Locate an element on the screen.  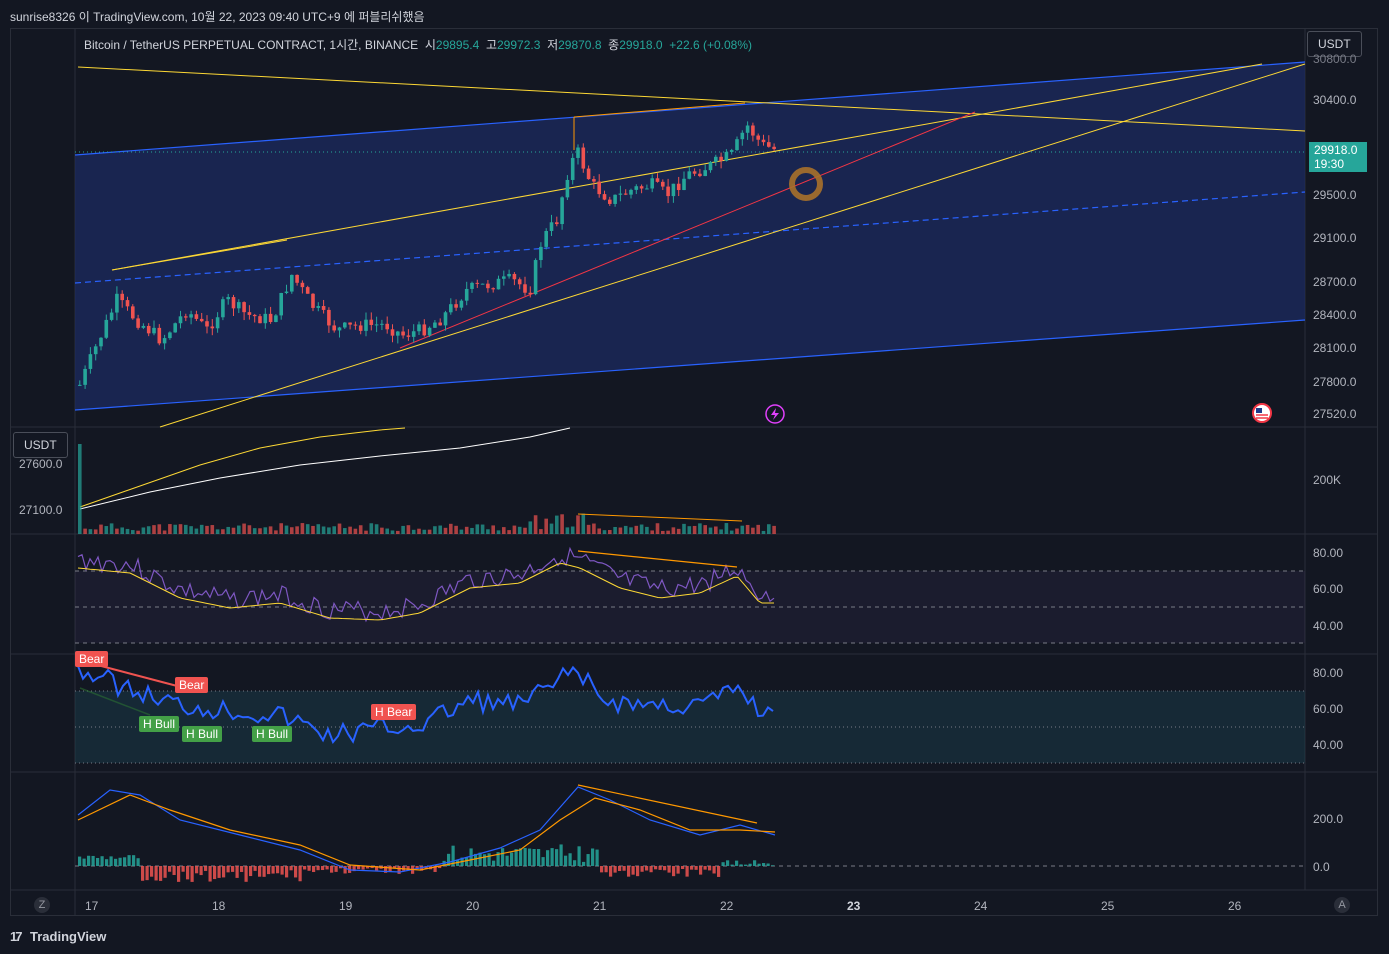
price-axis-label: 28100.0 is located at coordinates (1335, 348).